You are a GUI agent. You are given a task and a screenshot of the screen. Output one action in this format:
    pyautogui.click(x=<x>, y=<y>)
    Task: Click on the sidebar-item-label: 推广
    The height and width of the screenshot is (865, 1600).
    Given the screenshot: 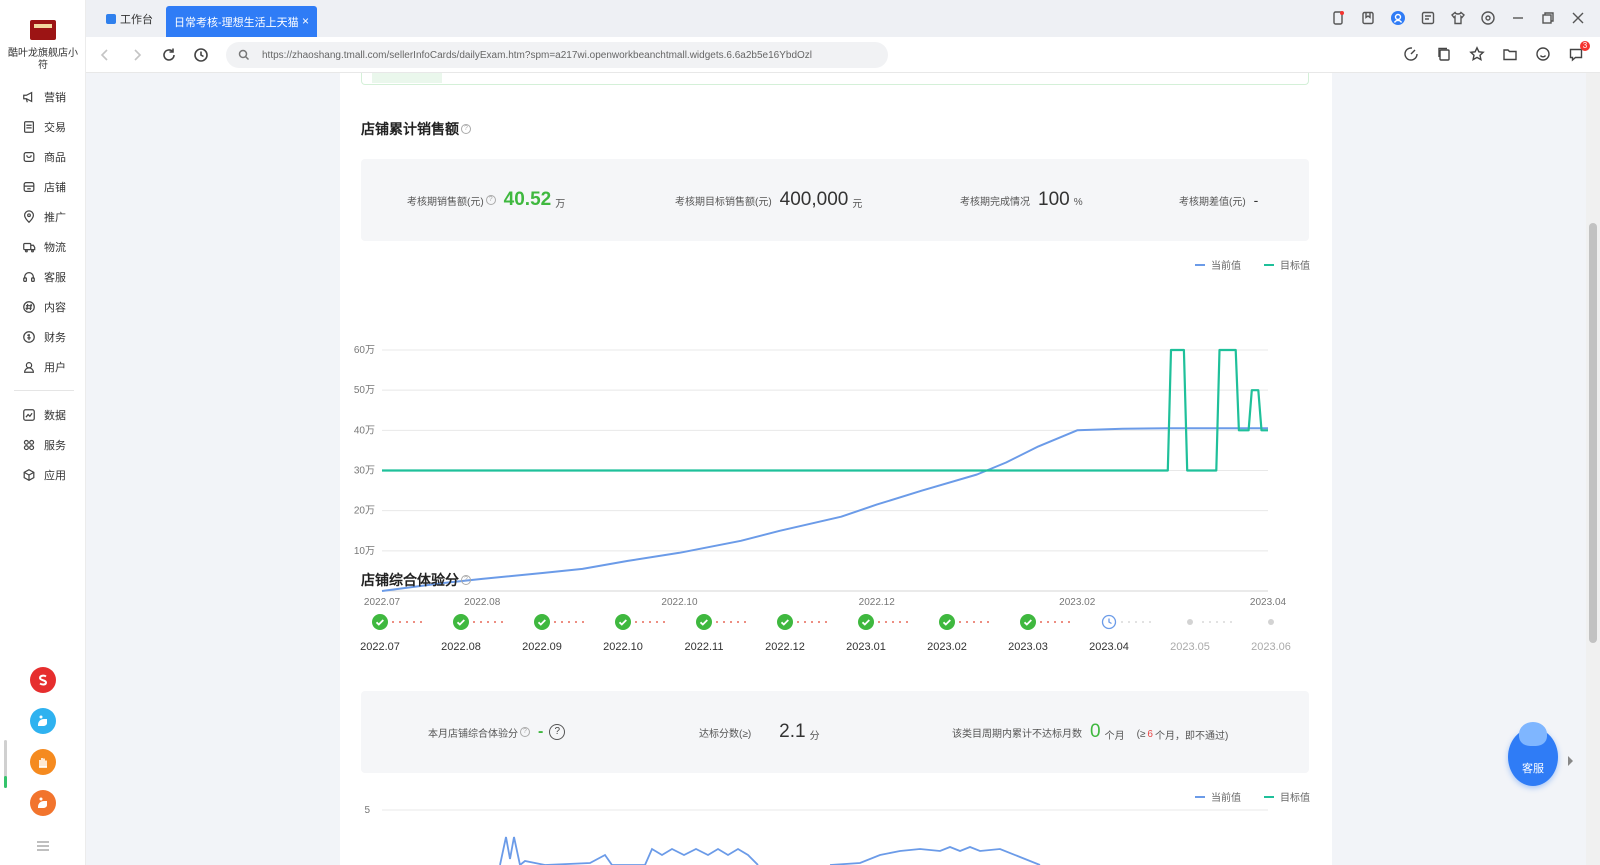 What is the action you would take?
    pyautogui.click(x=55, y=218)
    